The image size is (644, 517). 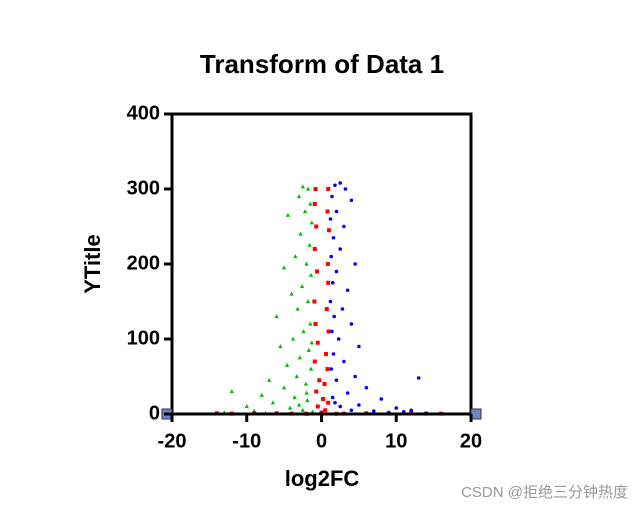 I want to click on x-axis-label: log2FC, so click(x=322, y=478).